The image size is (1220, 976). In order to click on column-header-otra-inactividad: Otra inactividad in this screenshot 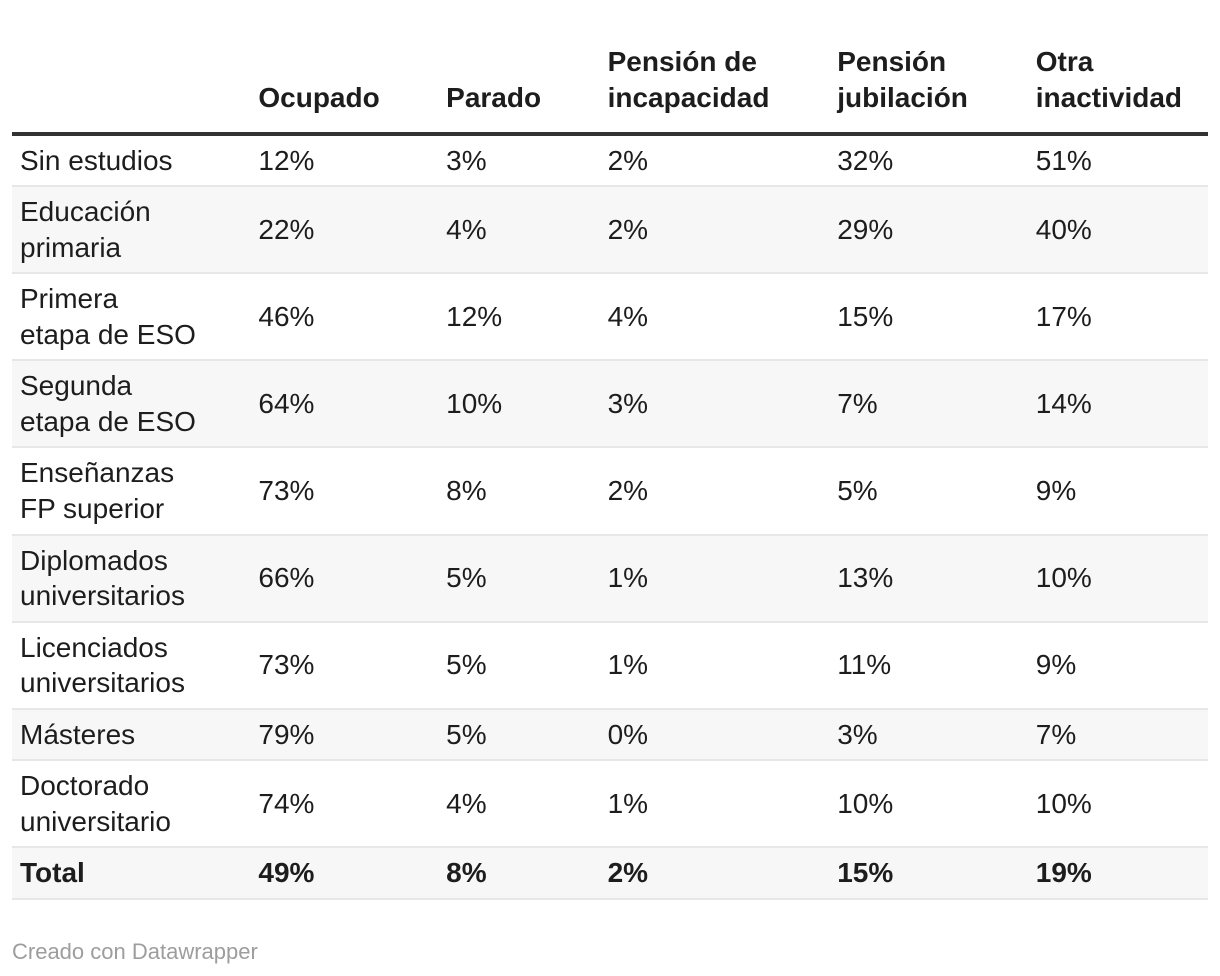, I will do `click(1121, 68)`.